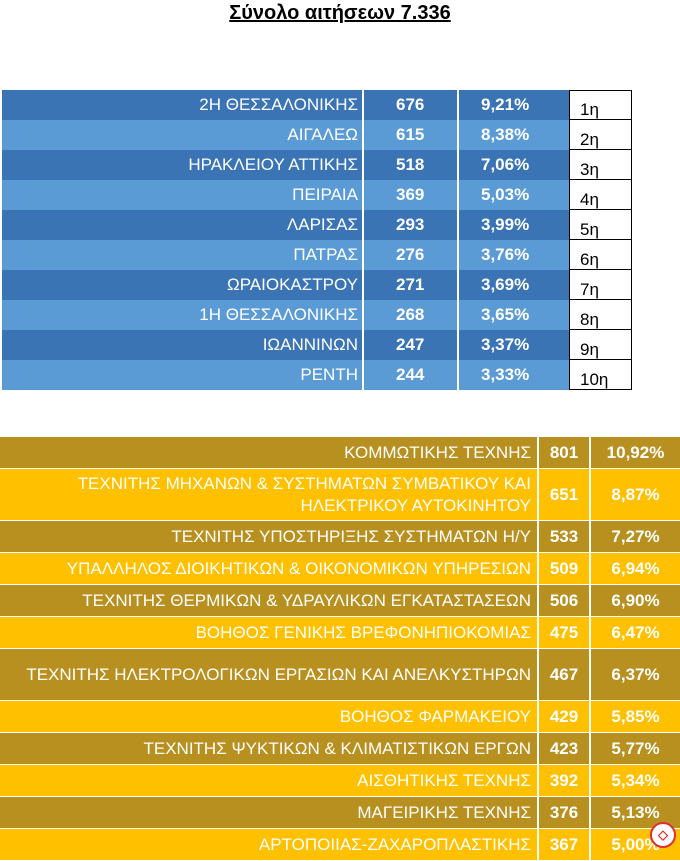  What do you see at coordinates (600, 165) in the screenshot?
I see `rank-label: 3η` at bounding box center [600, 165].